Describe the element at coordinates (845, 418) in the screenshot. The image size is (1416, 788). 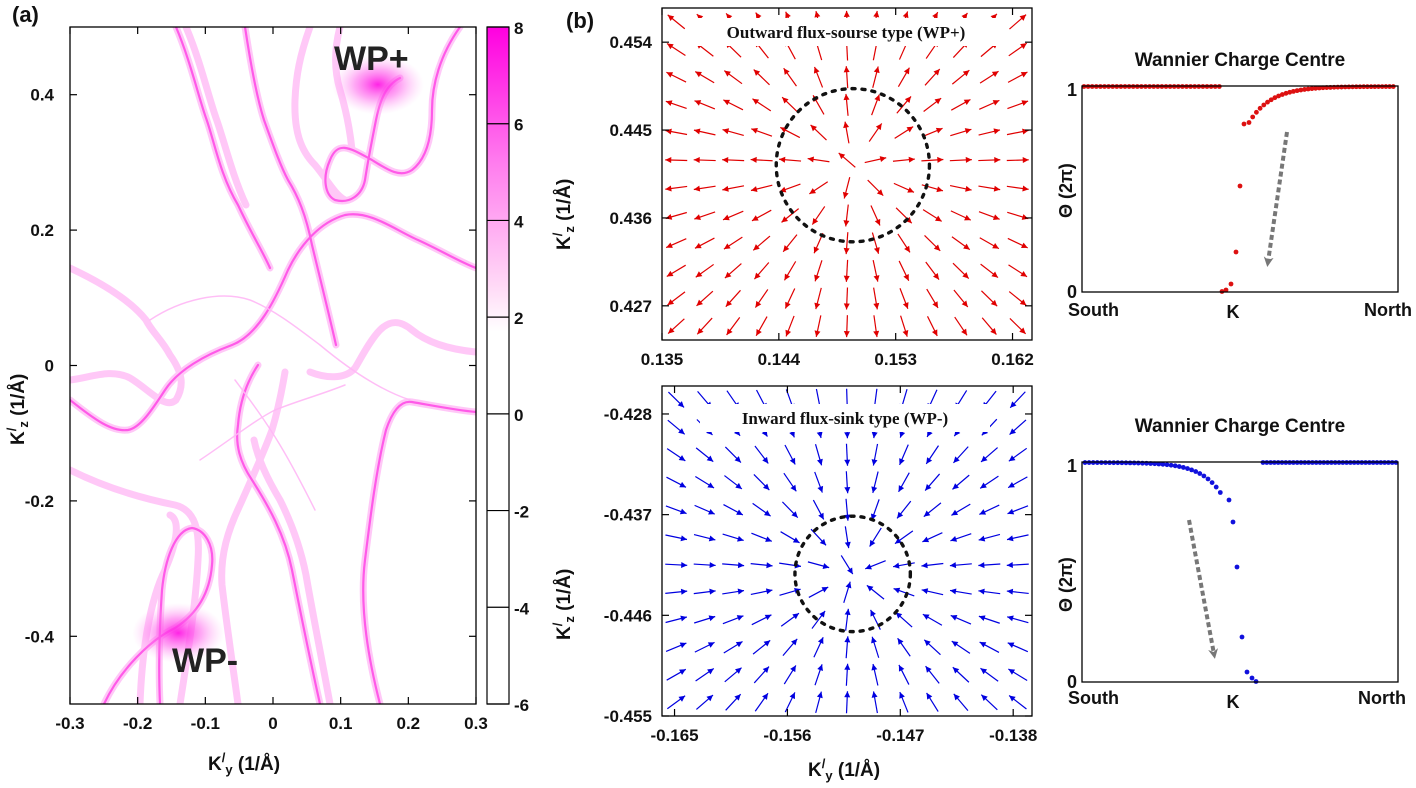
I see `quiver-bottom-title-bg` at that location.